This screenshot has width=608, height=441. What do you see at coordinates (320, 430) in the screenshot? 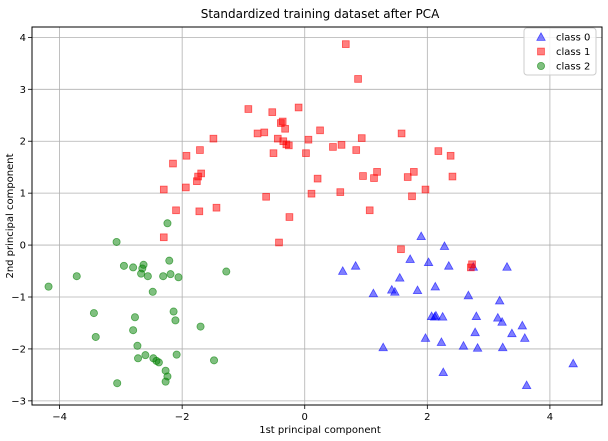
I see `x-axis-label: 1st principal component` at bounding box center [320, 430].